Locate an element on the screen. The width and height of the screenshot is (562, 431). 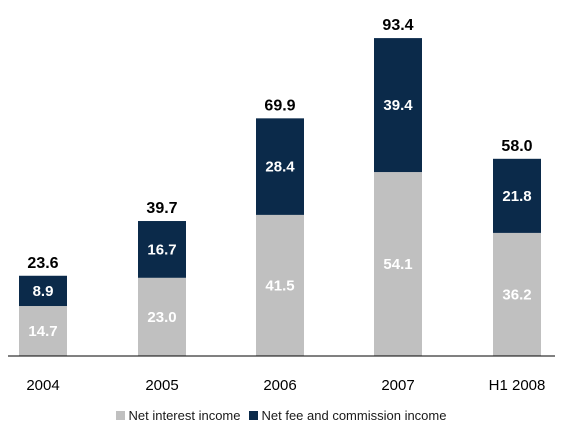
data-label-net-fee-commission-income-h1-2008: 21.8 is located at coordinates (516, 196).